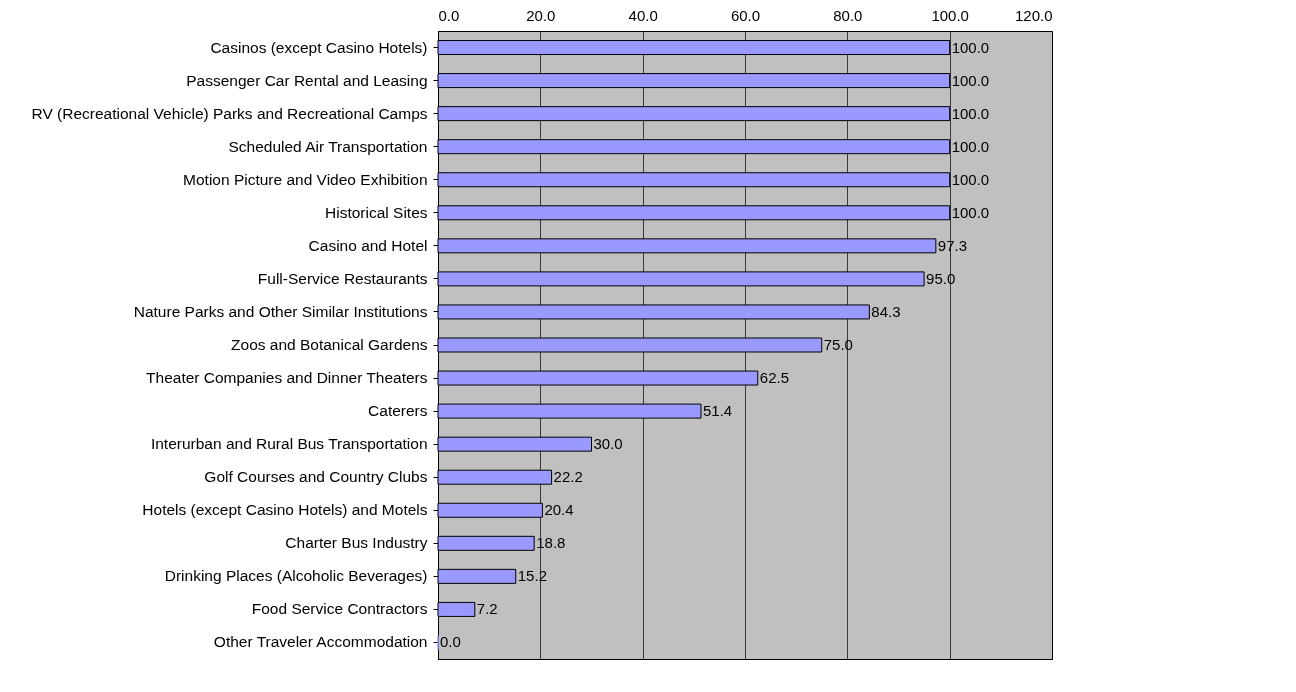 This screenshot has height=692, width=1296. Describe the element at coordinates (285, 510) in the screenshot. I see `y-tick-label: Hotels (except Casino Hotels) and Motels` at that location.